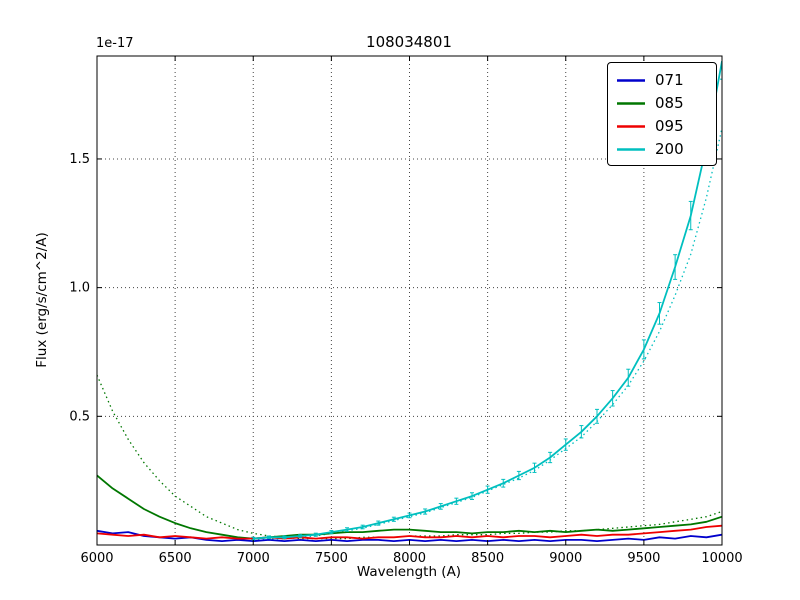 The height and width of the screenshot is (600, 800). What do you see at coordinates (721, 558) in the screenshot?
I see `svg-text: 10000` at bounding box center [721, 558].